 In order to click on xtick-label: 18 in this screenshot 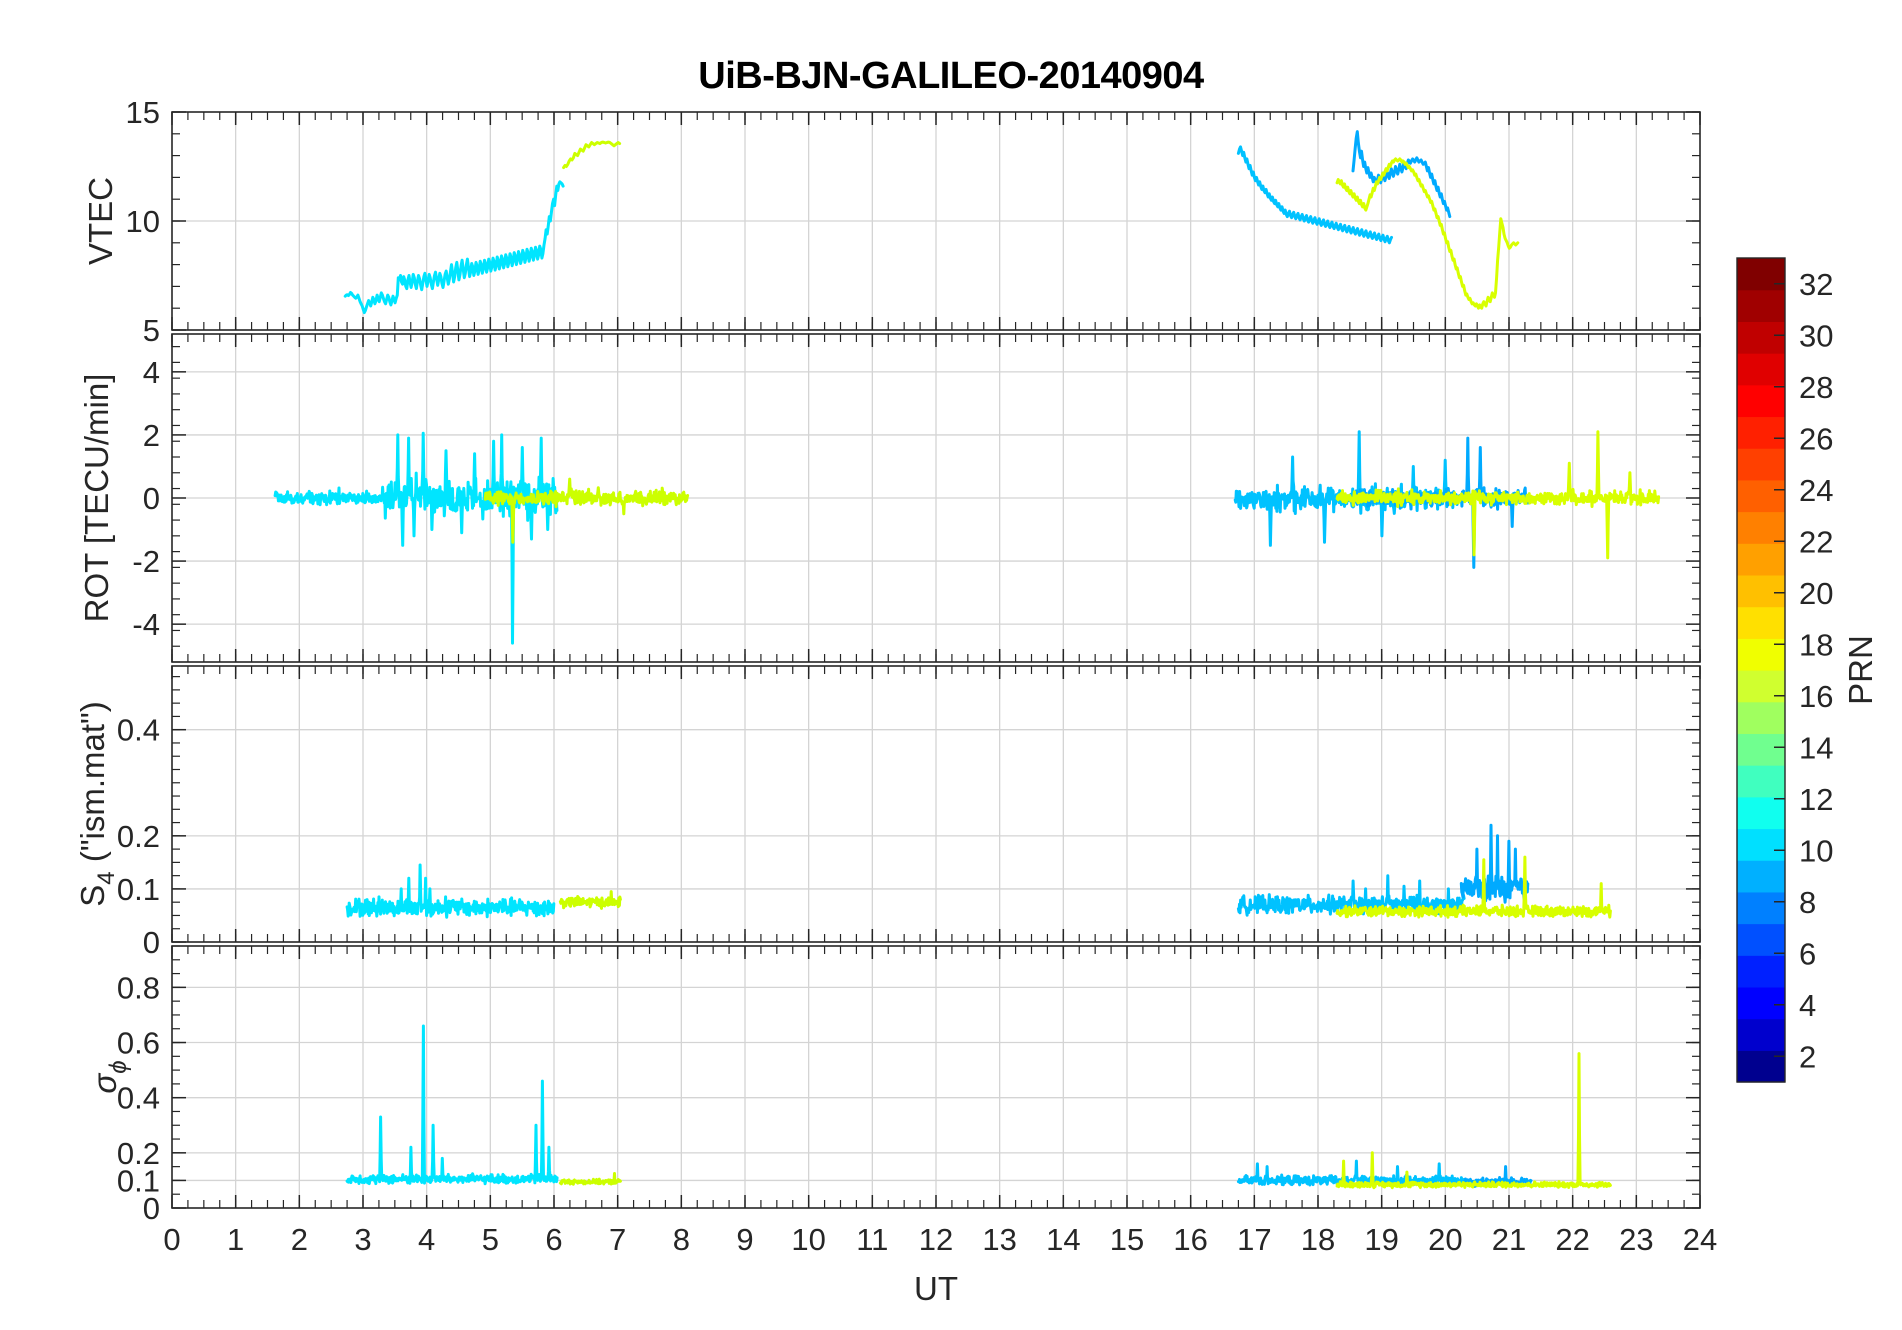, I will do `click(1318, 1239)`.